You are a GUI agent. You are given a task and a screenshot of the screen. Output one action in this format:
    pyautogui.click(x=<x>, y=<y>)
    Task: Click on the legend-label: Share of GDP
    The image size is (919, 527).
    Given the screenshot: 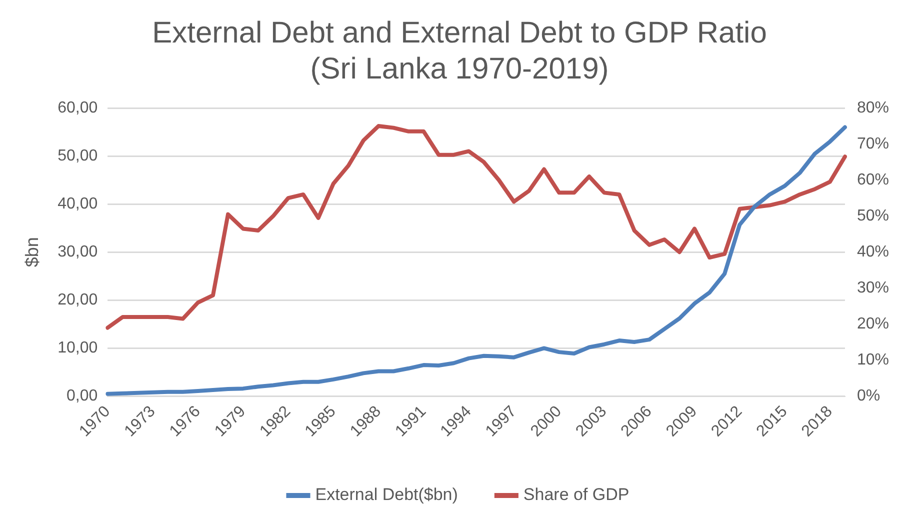 What is the action you would take?
    pyautogui.click(x=576, y=494)
    